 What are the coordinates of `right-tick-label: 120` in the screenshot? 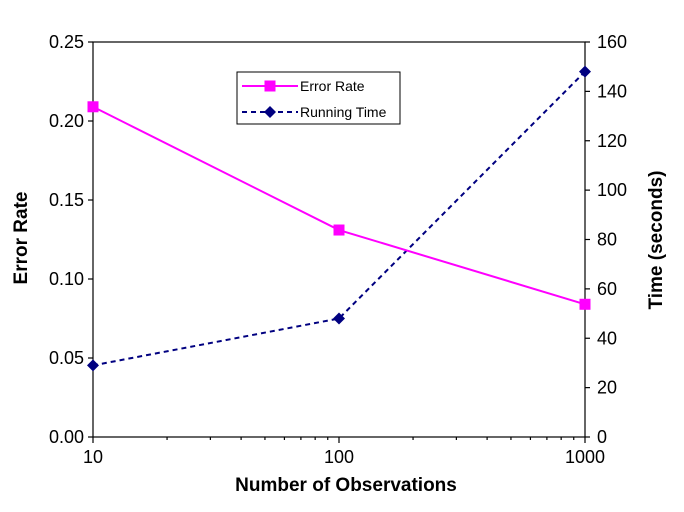 It's located at (612, 141).